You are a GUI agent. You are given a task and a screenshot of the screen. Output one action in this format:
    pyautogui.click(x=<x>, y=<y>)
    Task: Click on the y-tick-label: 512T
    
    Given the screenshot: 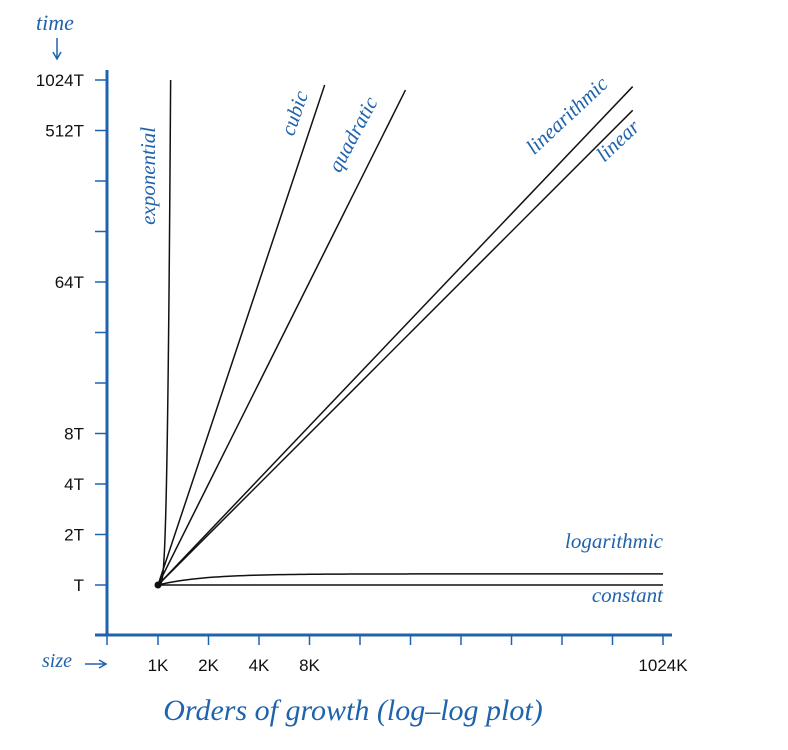 What is the action you would take?
    pyautogui.click(x=64, y=131)
    